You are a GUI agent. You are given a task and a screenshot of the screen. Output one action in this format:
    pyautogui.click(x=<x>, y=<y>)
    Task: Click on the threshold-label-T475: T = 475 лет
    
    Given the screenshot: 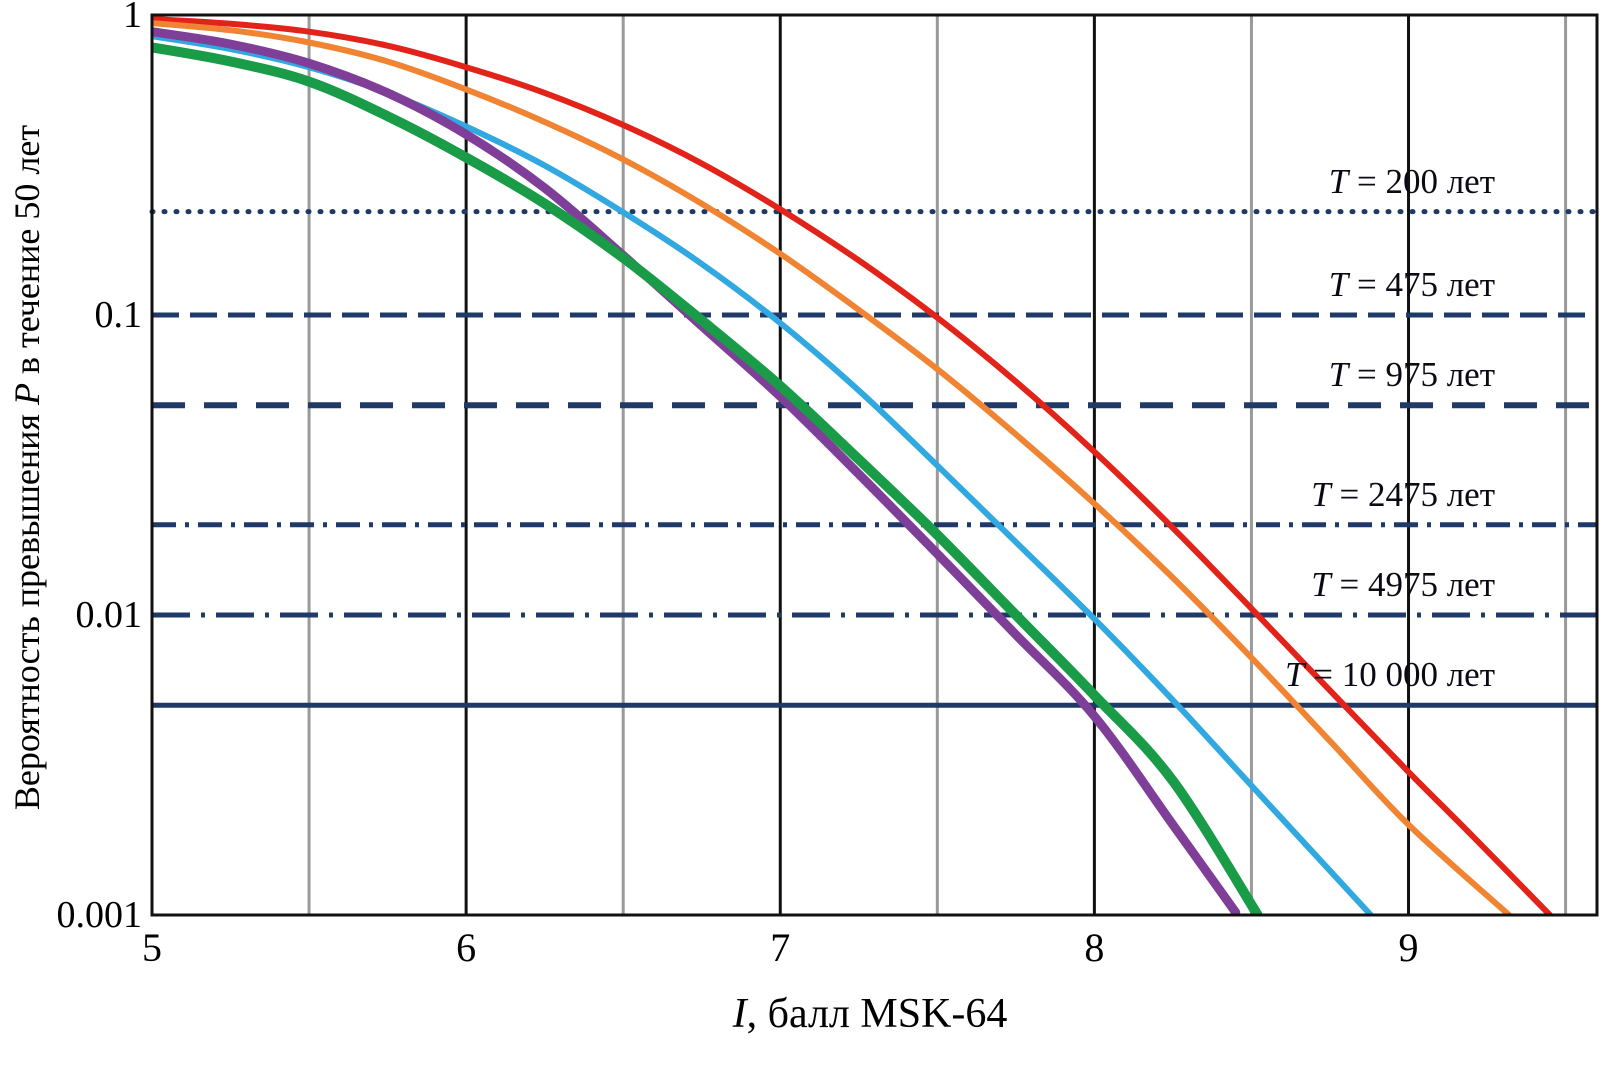 What is the action you would take?
    pyautogui.click(x=1412, y=285)
    